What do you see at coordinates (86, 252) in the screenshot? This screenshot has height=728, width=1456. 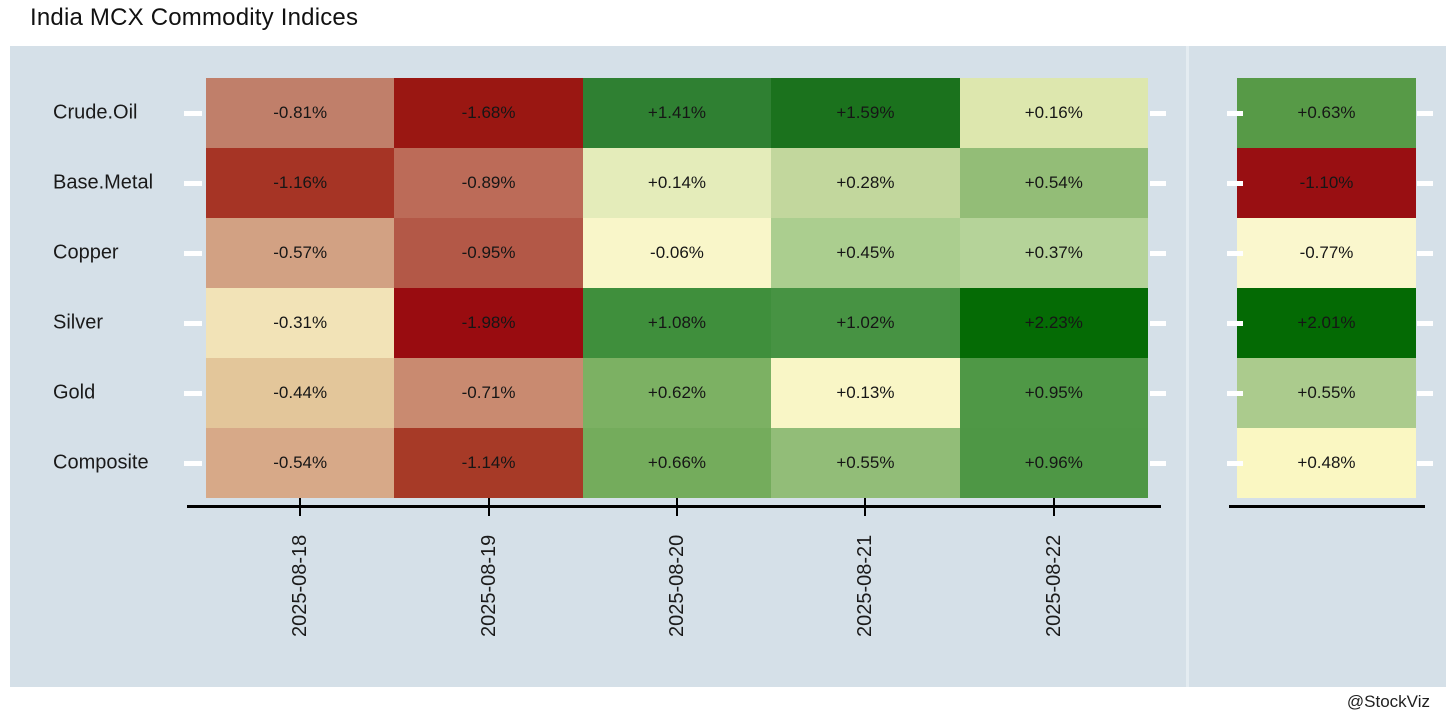 I see `row-label: Copper` at bounding box center [86, 252].